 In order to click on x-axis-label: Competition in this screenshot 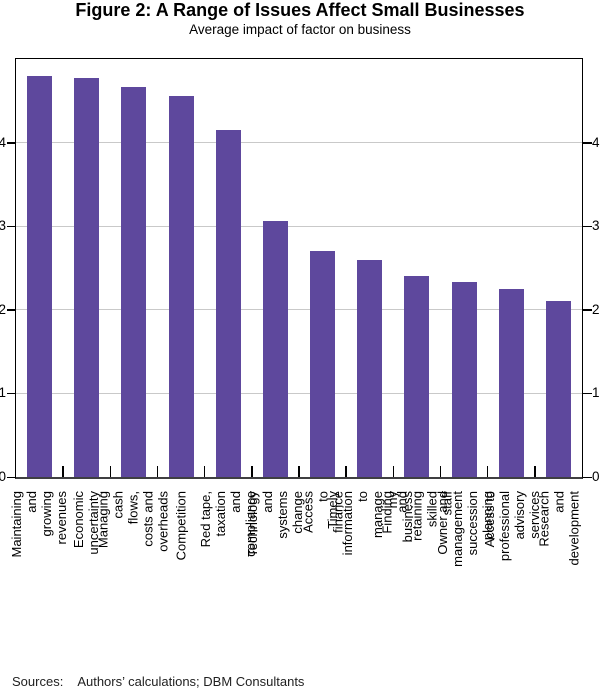, I will do `click(181, 526)`.